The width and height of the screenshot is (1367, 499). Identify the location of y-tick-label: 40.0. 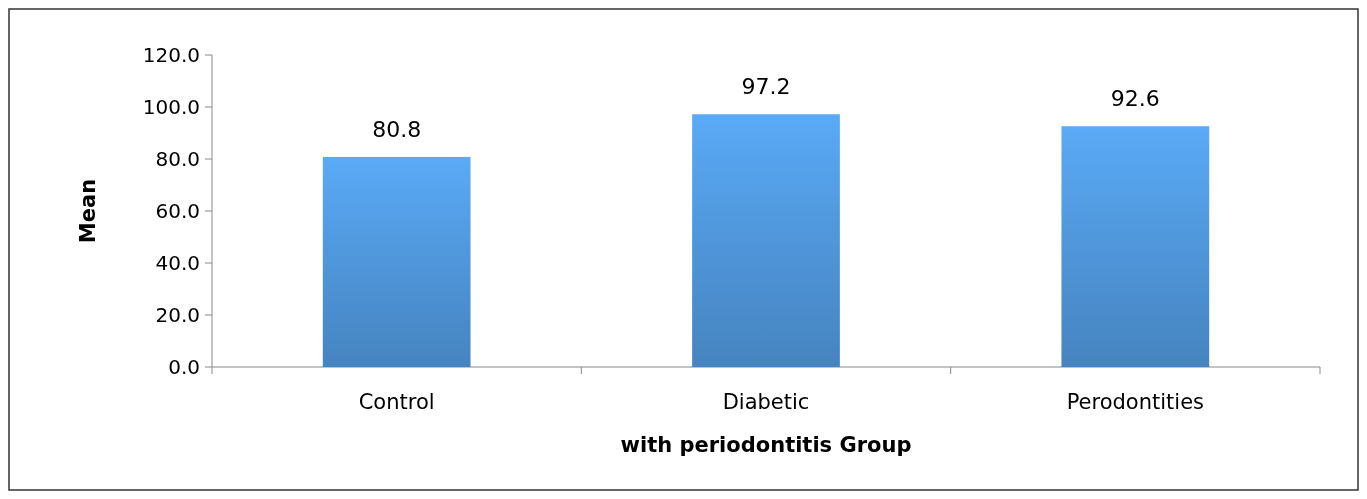
(177, 263).